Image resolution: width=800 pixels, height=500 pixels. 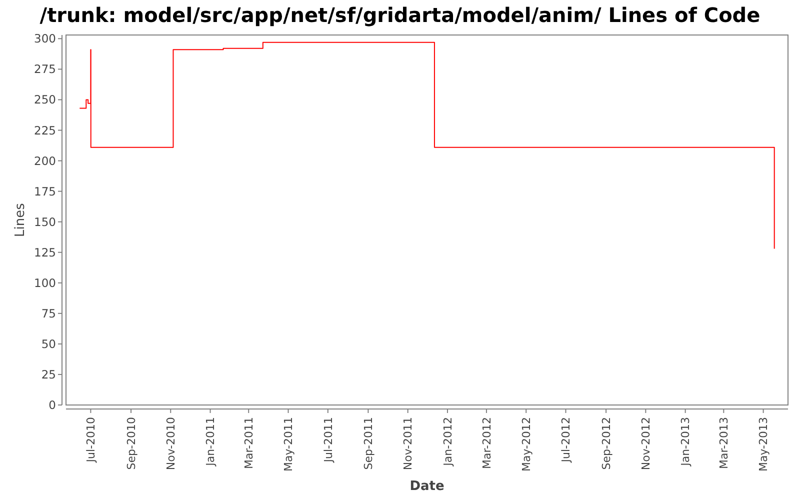 What do you see at coordinates (289, 444) in the screenshot?
I see `x-tick-label: May-2011` at bounding box center [289, 444].